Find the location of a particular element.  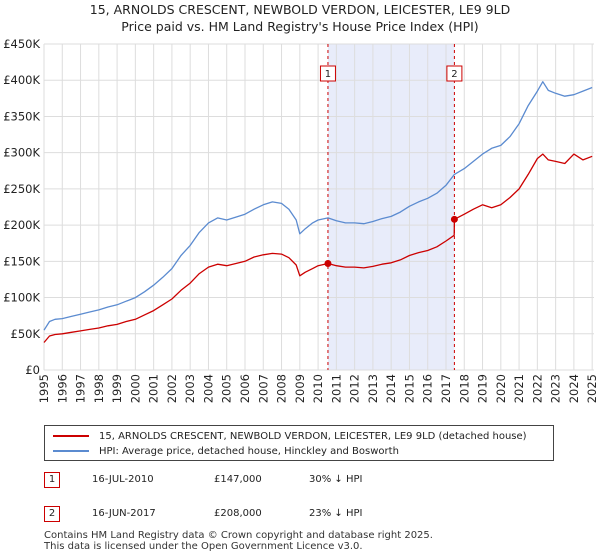

sale-marker-label: 1 is located at coordinates (328, 74).